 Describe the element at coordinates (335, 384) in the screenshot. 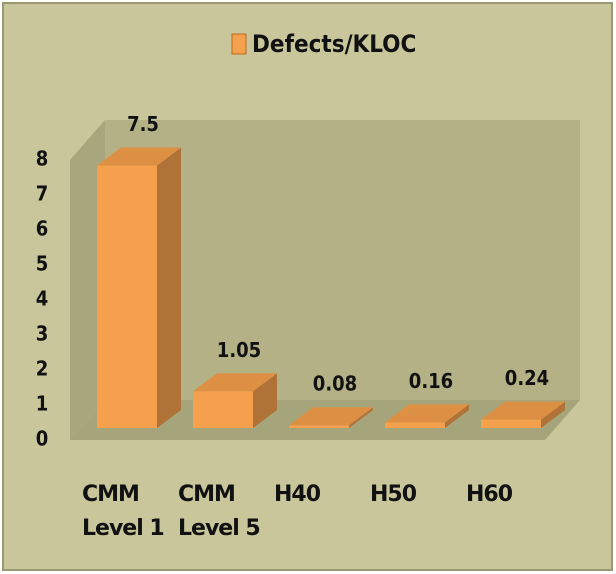

I see `data-label: 0.08` at that location.